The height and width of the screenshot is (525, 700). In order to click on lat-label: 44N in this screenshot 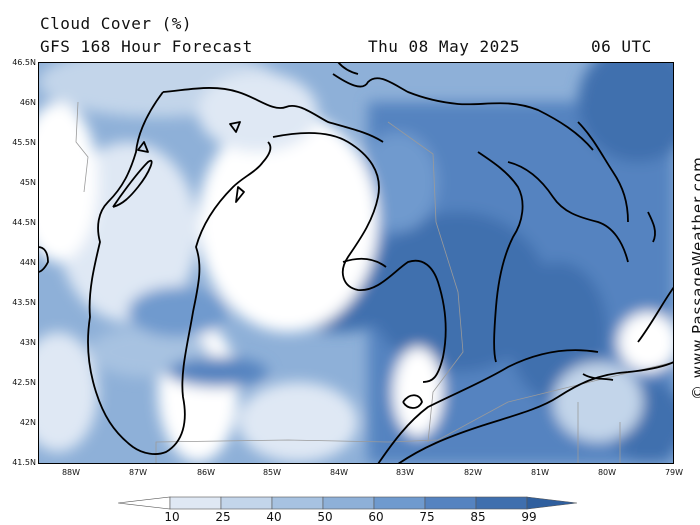, I will do `click(27, 262)`.